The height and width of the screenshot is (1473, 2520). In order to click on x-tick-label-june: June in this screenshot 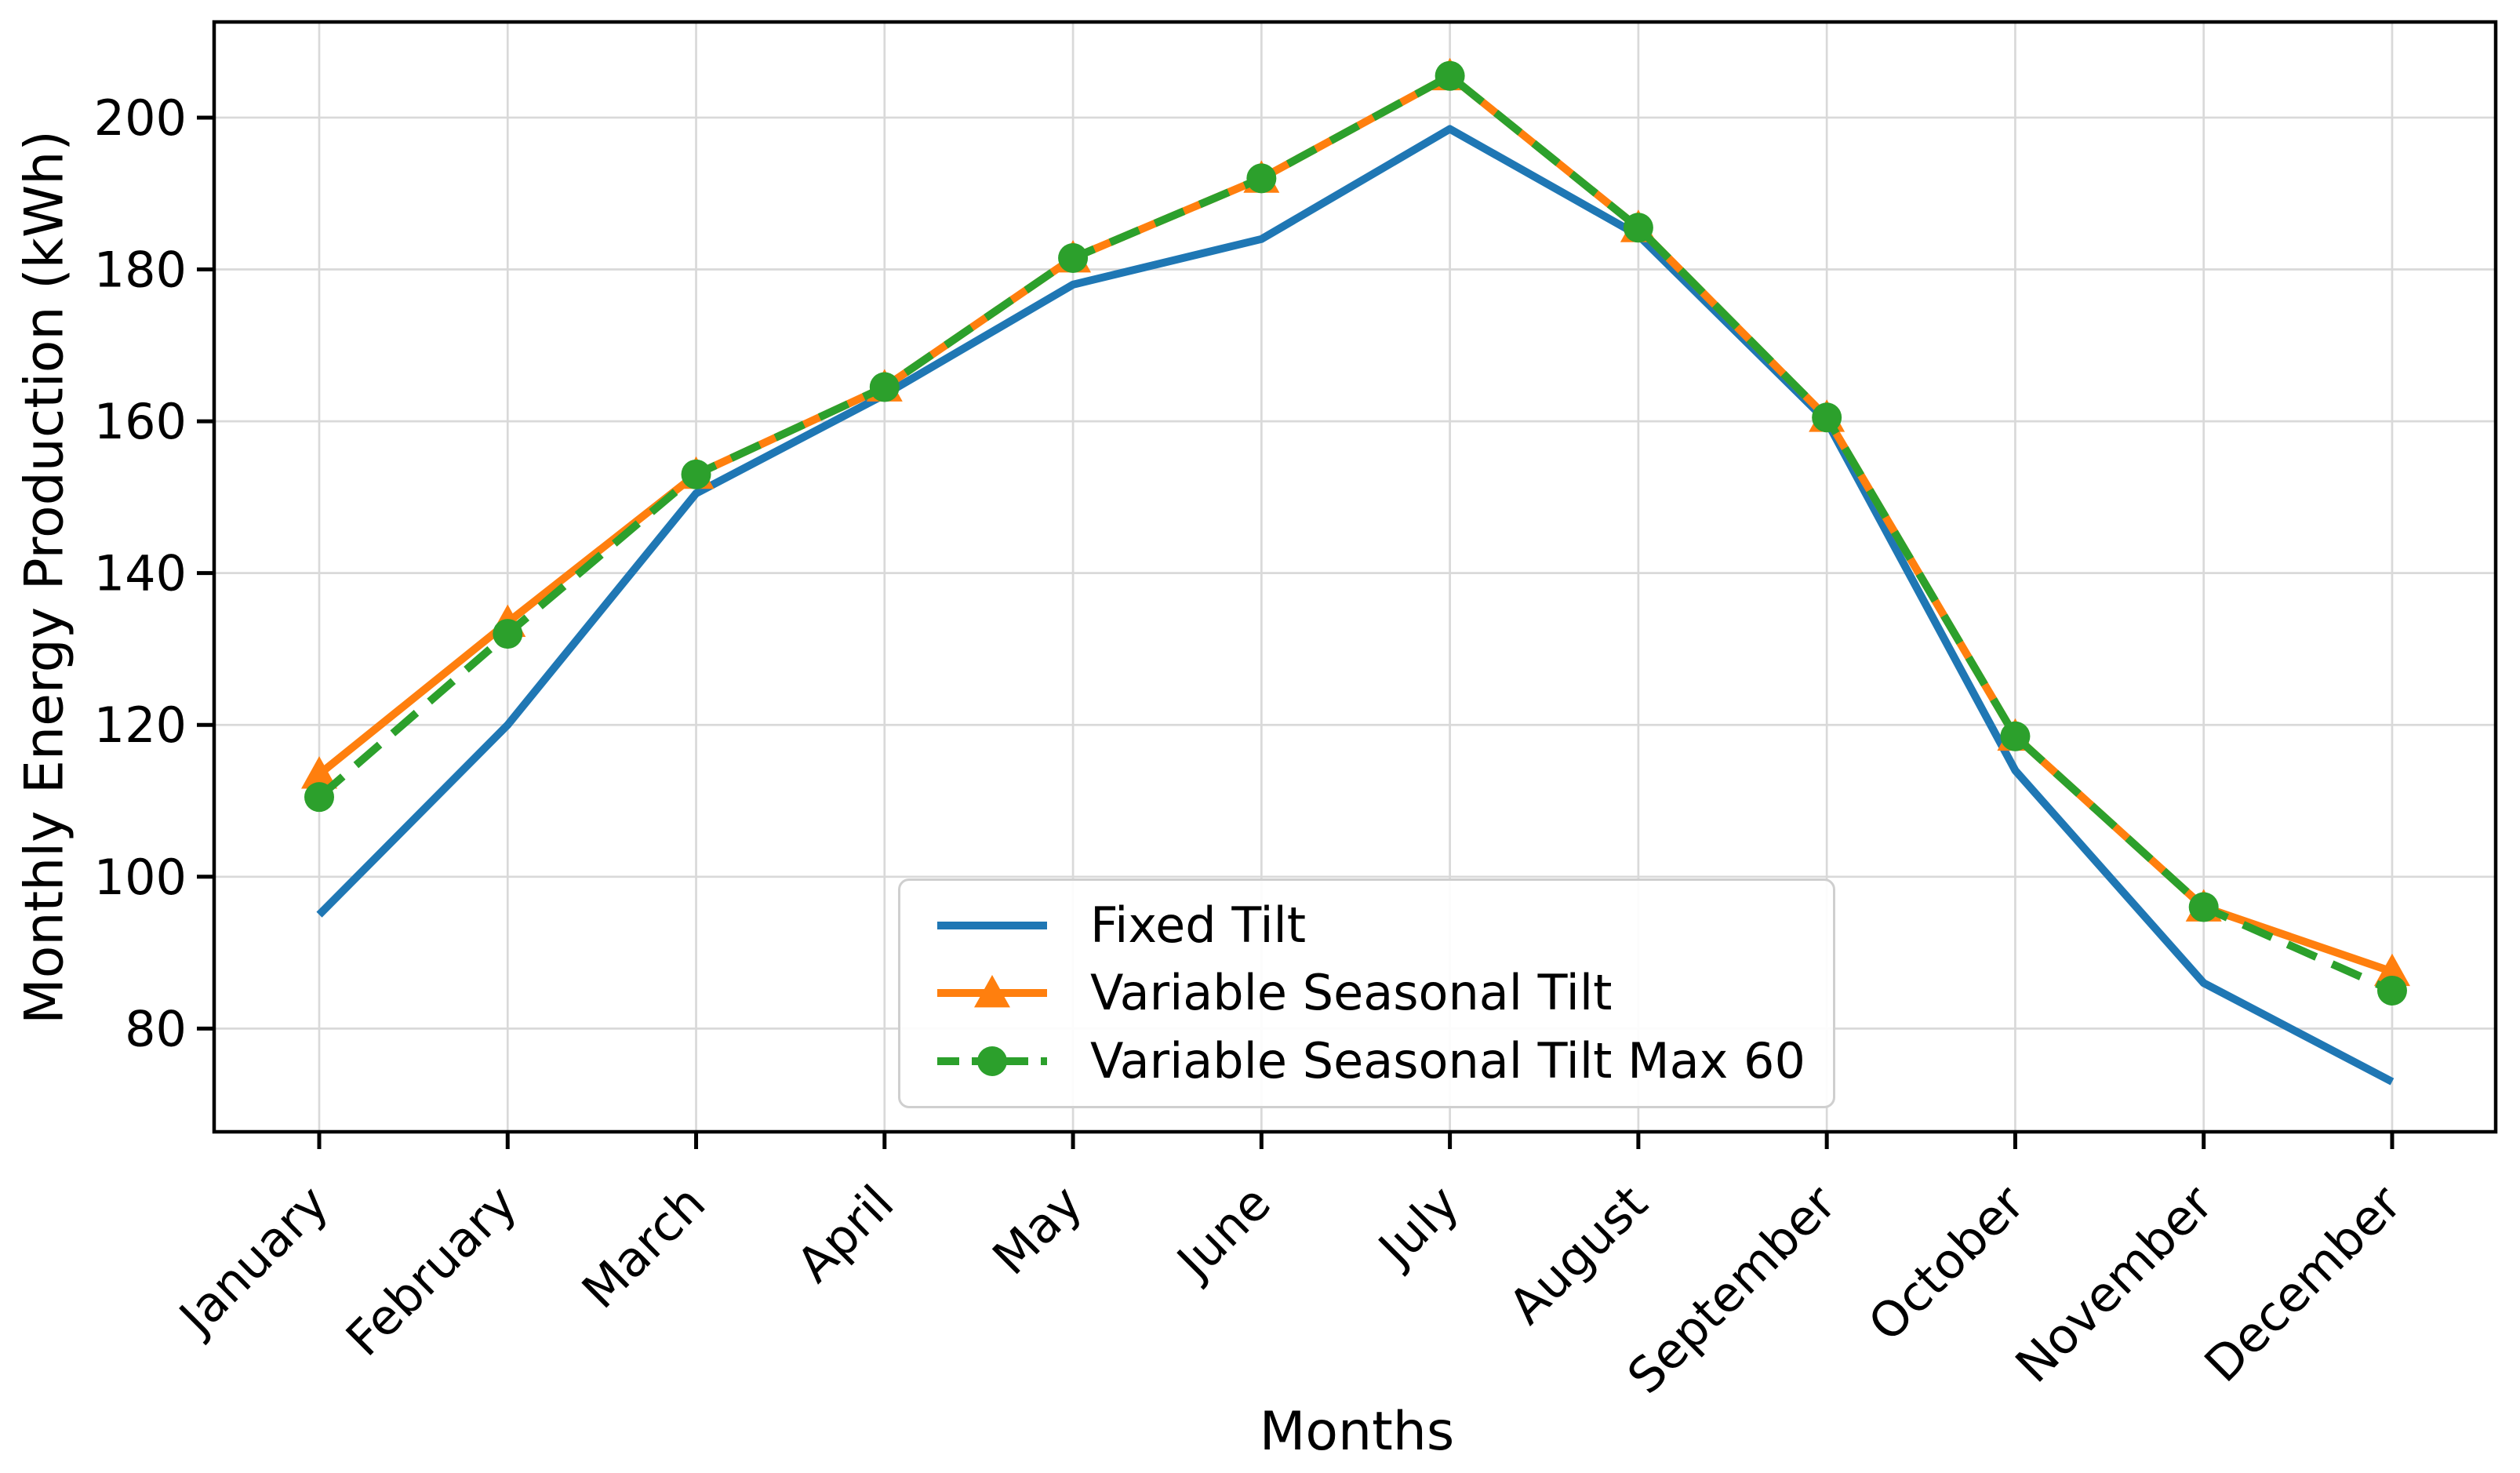, I will do `click(1223, 1233)`.